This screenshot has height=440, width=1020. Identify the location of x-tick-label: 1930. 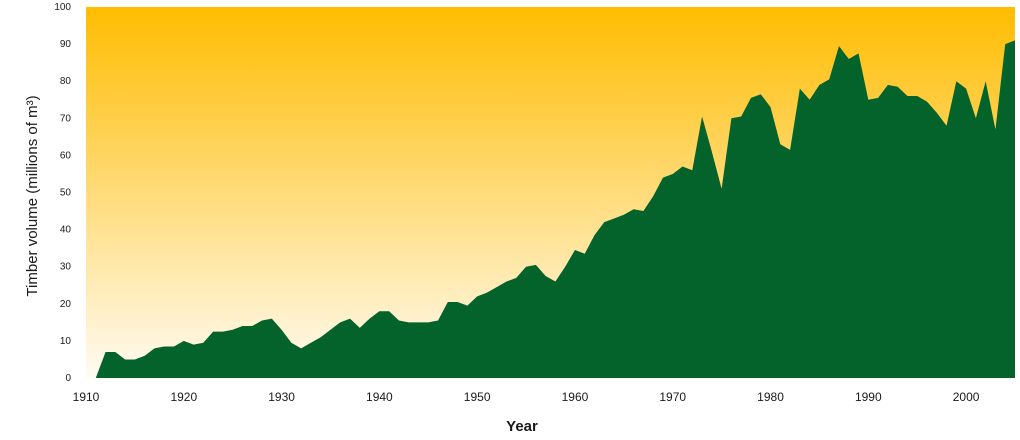
(281, 397).